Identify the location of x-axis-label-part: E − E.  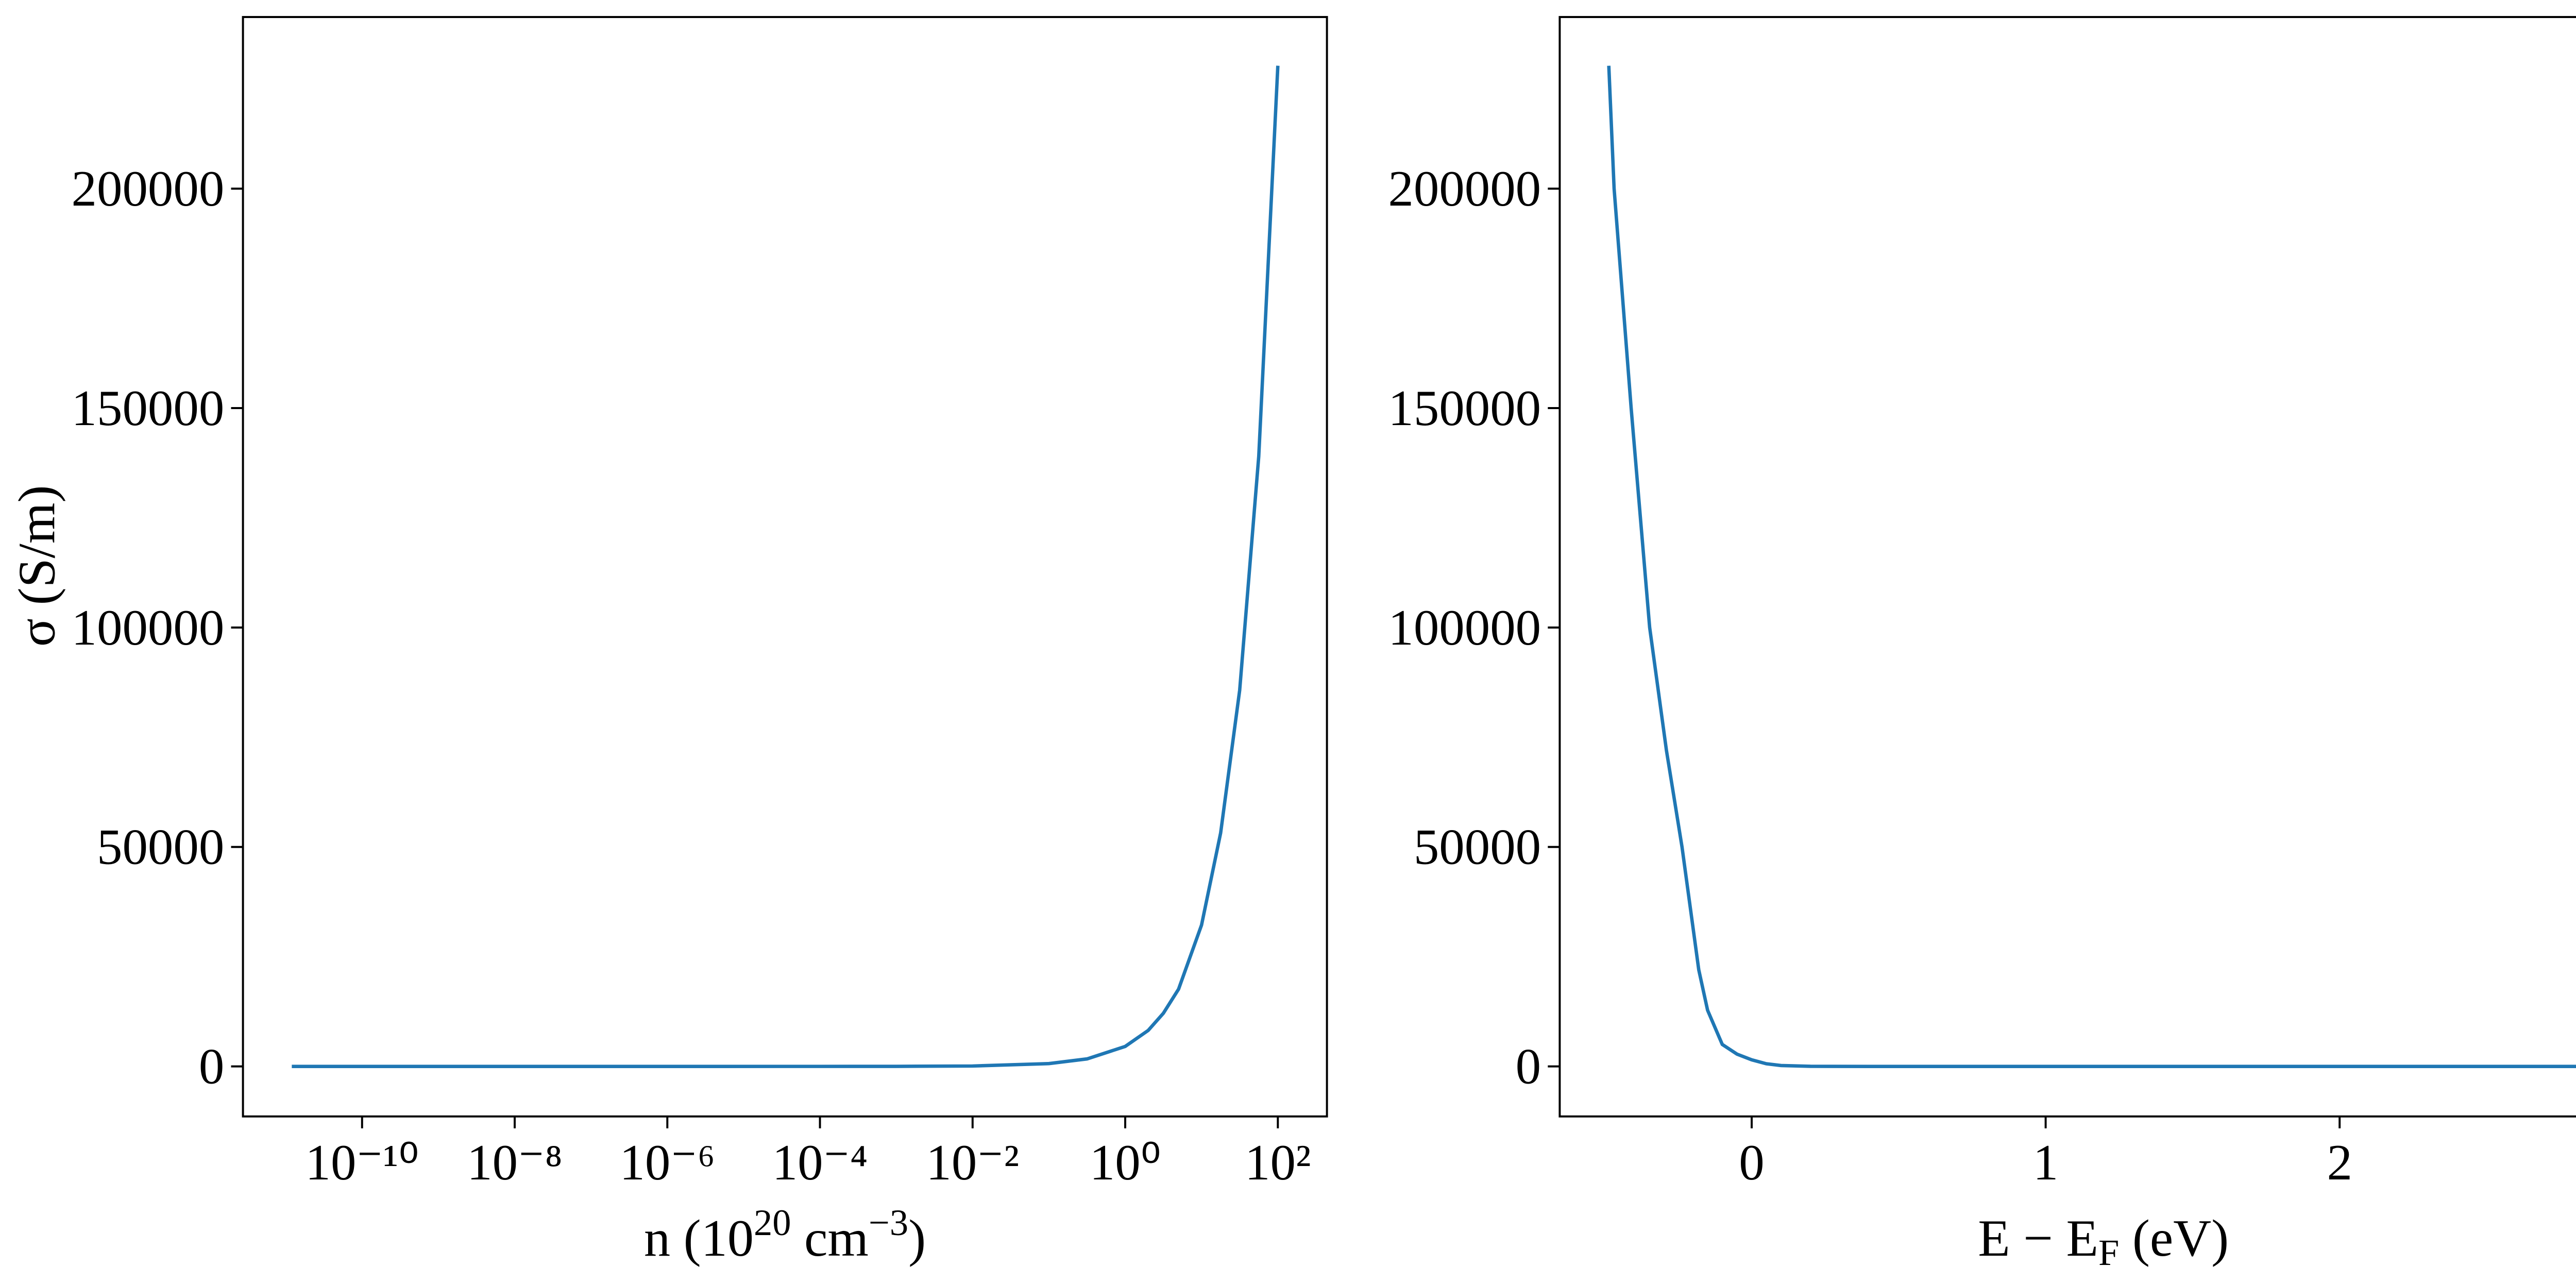
(2038, 1238).